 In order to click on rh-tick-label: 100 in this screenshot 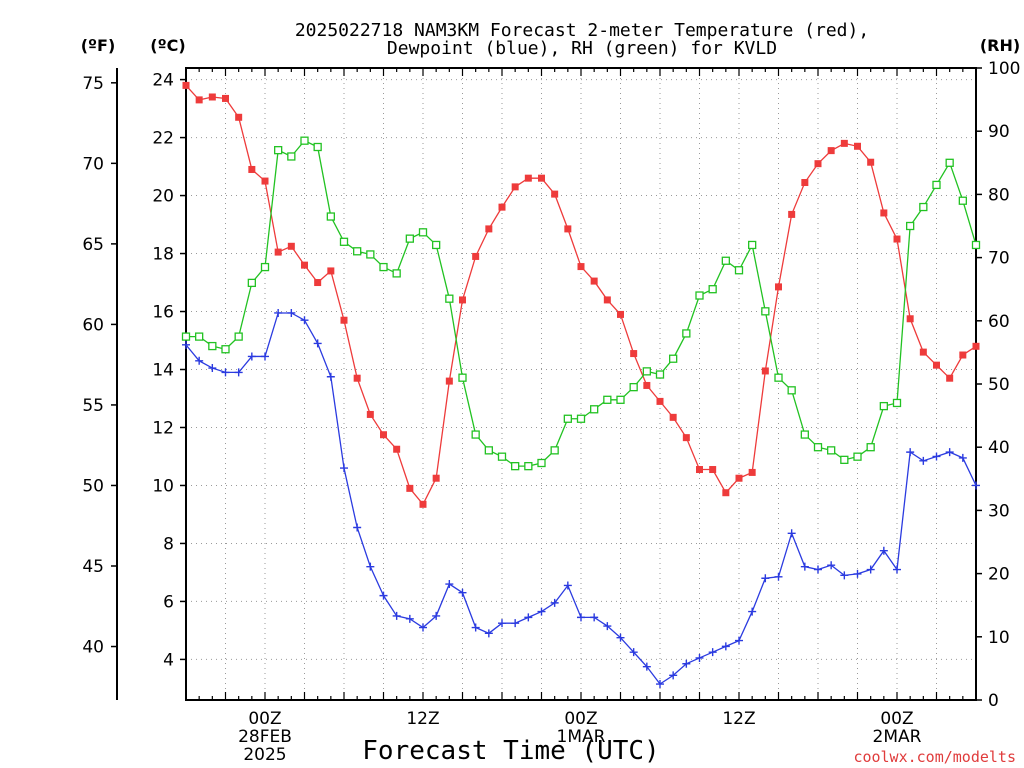, I will do `click(1004, 69)`.